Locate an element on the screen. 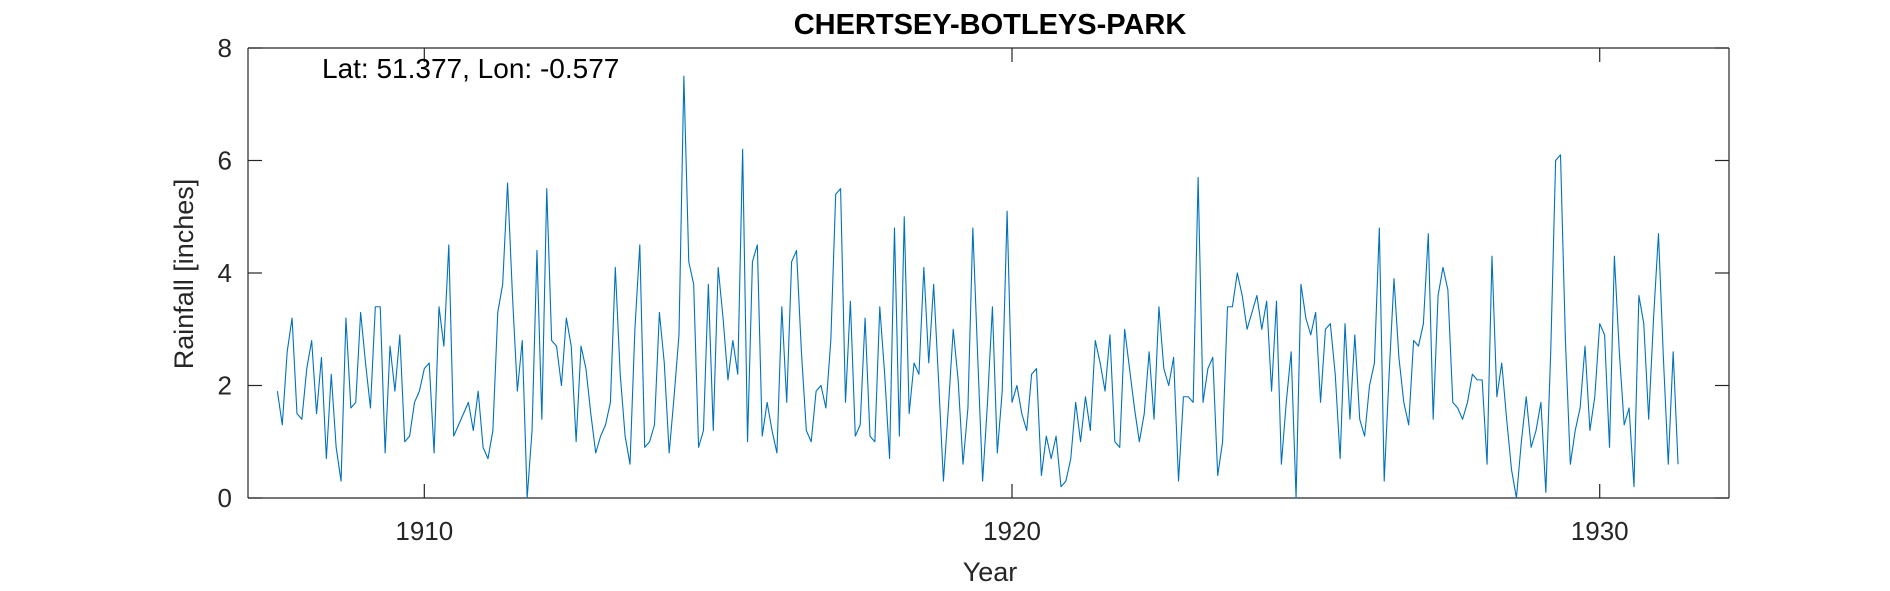 The width and height of the screenshot is (1890, 591). y-tick-label: 2 is located at coordinates (225, 386).